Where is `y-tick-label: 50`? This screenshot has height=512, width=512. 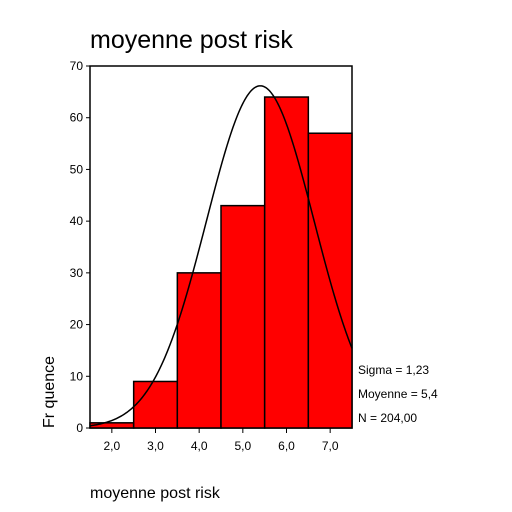 y-tick-label: 50 is located at coordinates (77, 169).